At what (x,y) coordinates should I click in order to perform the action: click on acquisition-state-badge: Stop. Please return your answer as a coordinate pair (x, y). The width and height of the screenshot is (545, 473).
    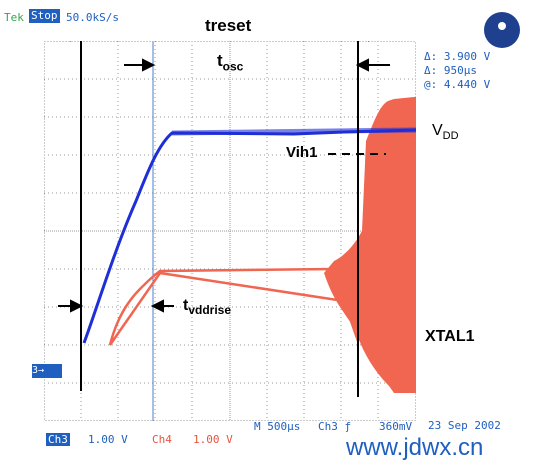
    Looking at the image, I should click on (44, 16).